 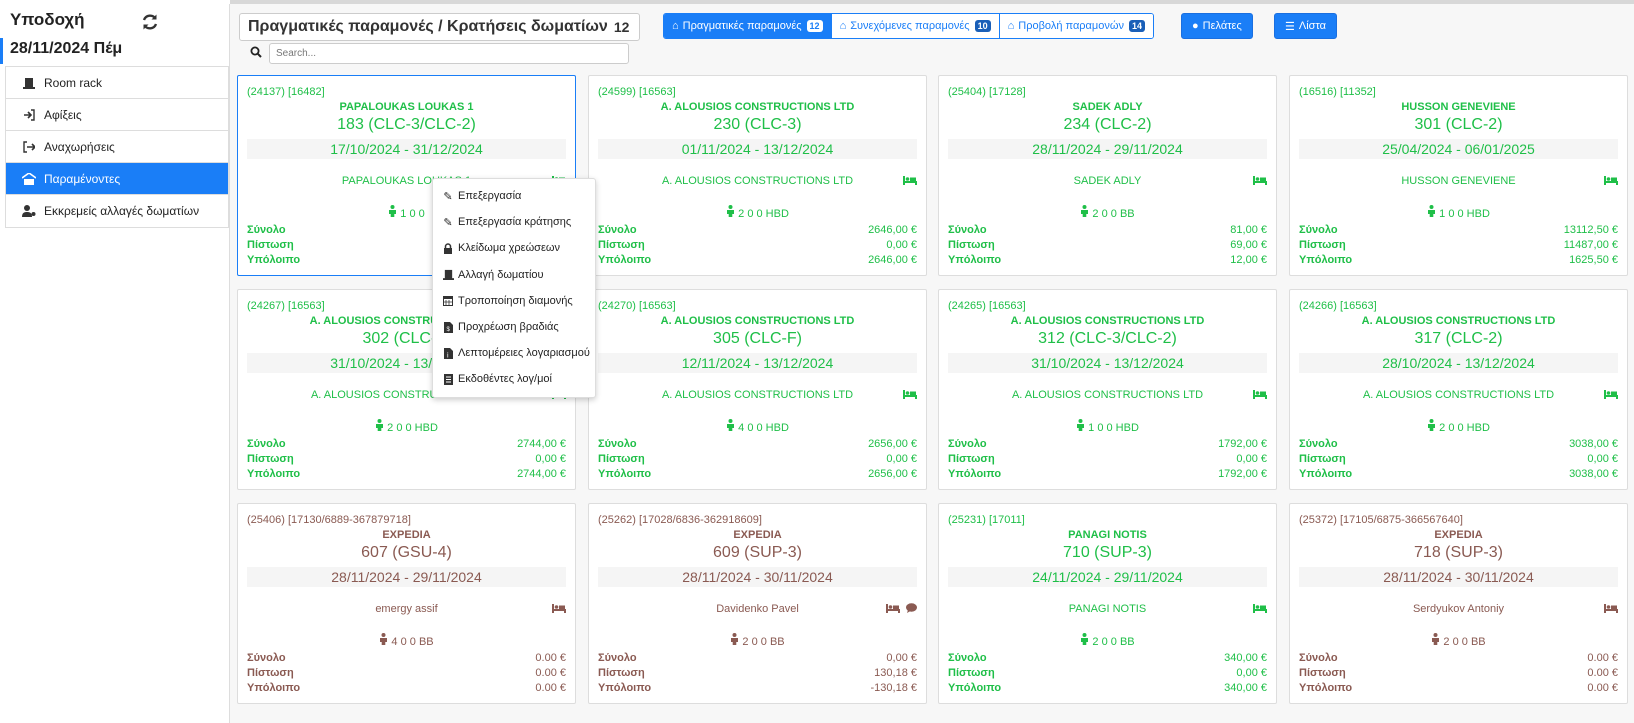 What do you see at coordinates (406, 658) in the screenshot?
I see `total-row: Σύνολο 0.00 €` at bounding box center [406, 658].